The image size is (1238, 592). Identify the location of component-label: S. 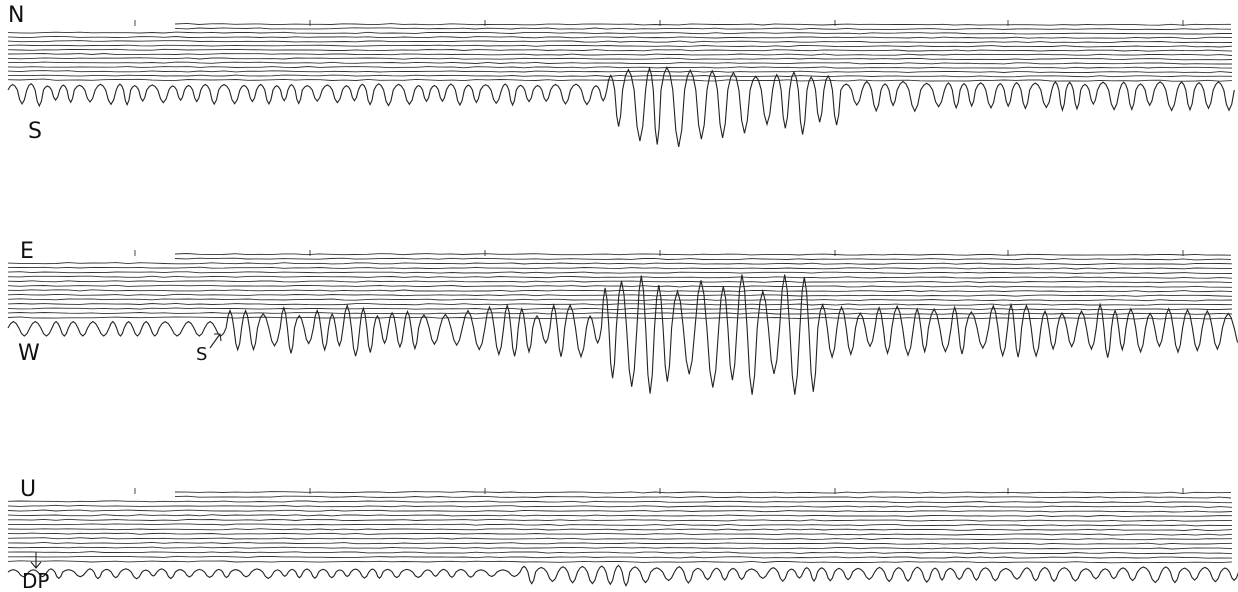
(35, 131).